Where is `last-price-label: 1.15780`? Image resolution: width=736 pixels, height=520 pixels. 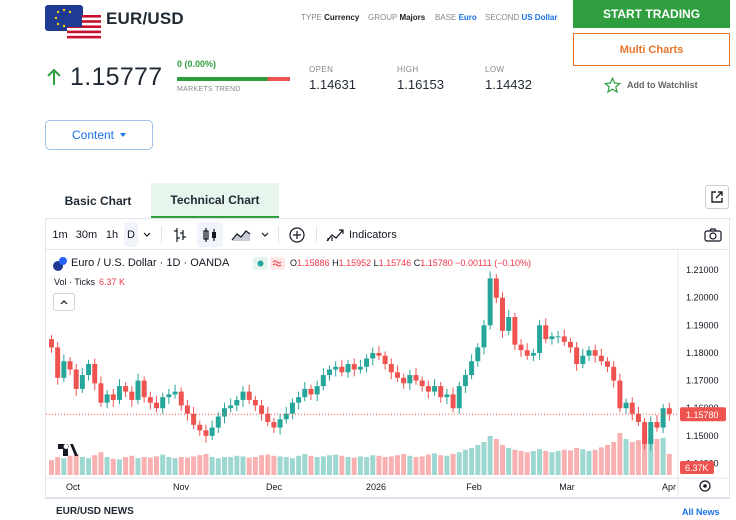 last-price-label: 1.15780 is located at coordinates (702, 415).